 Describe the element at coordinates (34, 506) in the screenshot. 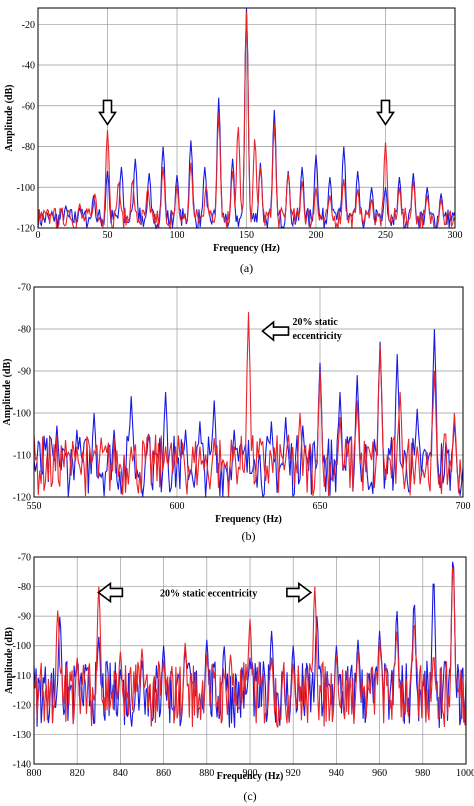

I see `x-tick-label: 550` at that location.